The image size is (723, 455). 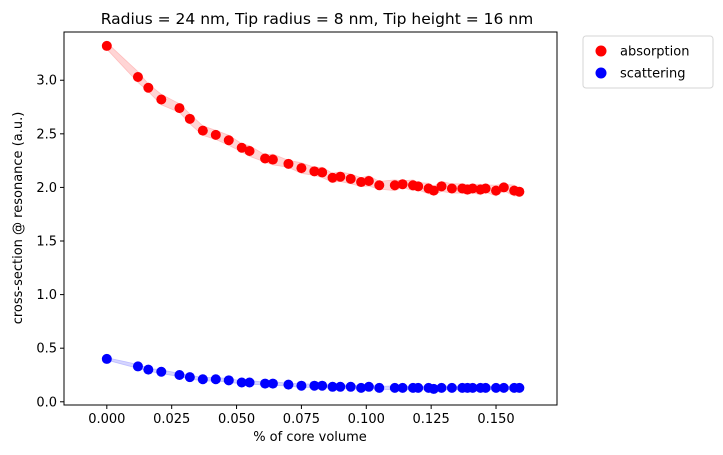 I want to click on x-tick-label: 0.000, so click(x=106, y=419).